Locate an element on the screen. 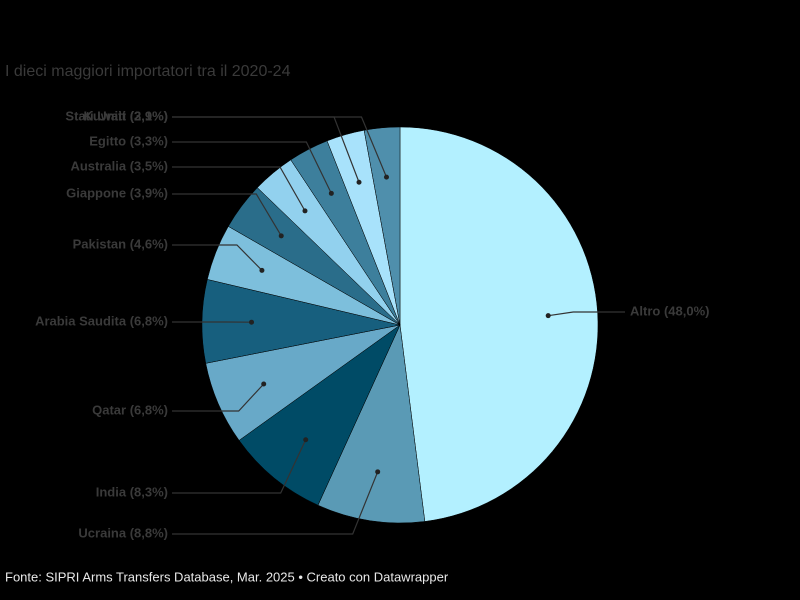  slice-label: Giappone (3,9%) is located at coordinates (117, 192).